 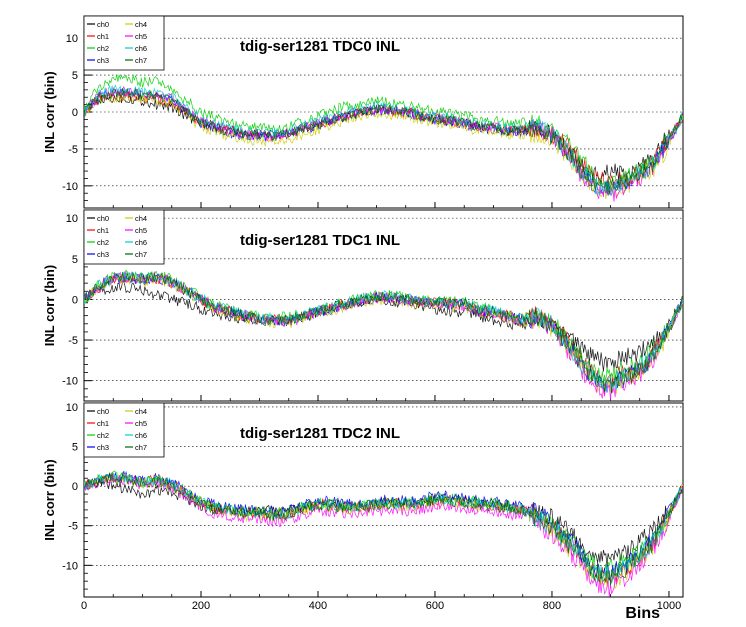 I want to click on series-line-ch6, so click(x=383, y=140).